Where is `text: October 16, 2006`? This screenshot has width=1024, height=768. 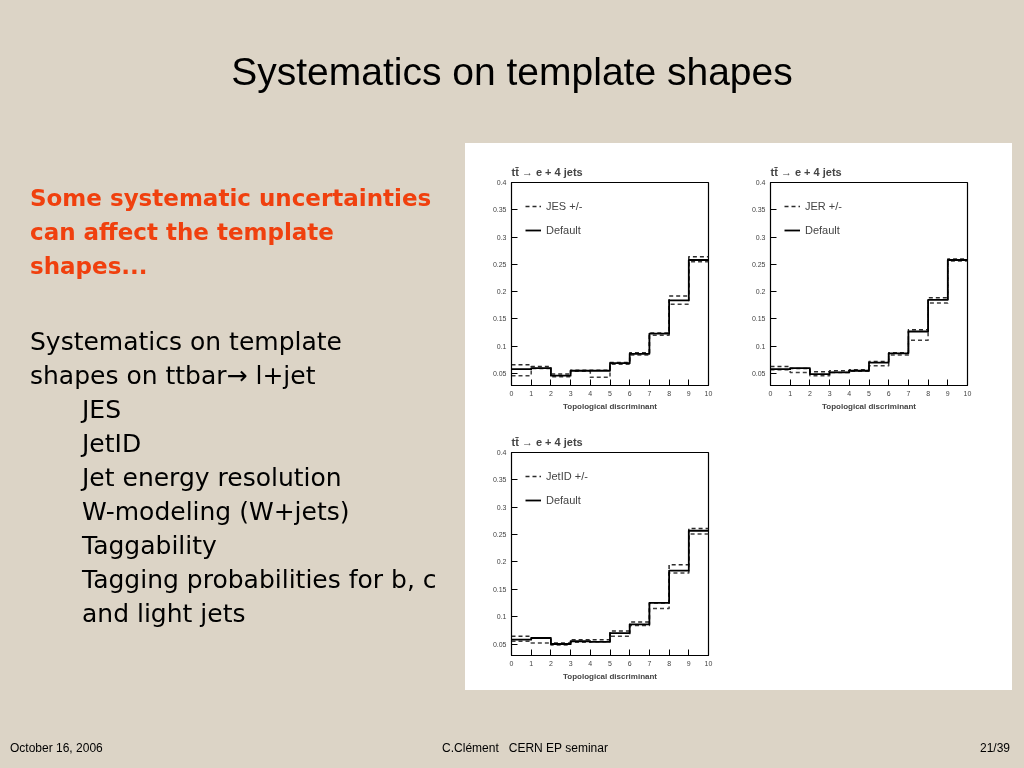 text: October 16, 2006 is located at coordinates (56, 748).